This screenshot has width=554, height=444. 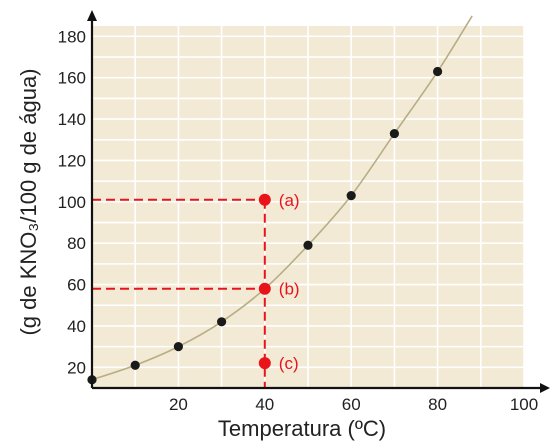 What do you see at coordinates (524, 404) in the screenshot?
I see `x-tick-label: 100` at bounding box center [524, 404].